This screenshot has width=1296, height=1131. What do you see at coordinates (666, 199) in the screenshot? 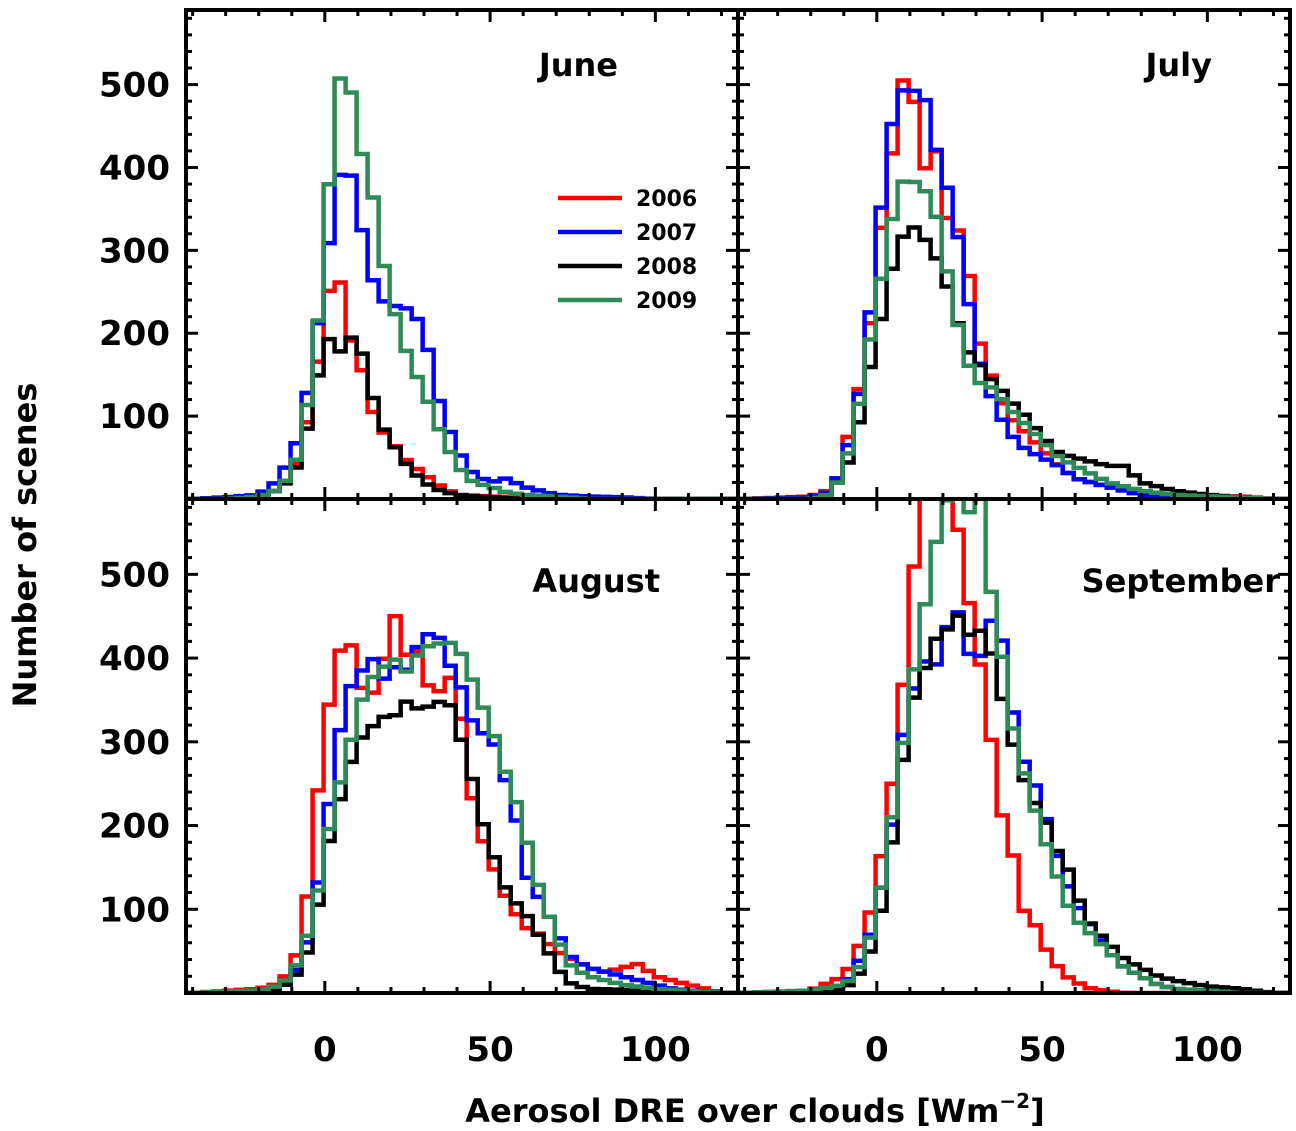
I see `legend-label-2006: 2006` at bounding box center [666, 199].